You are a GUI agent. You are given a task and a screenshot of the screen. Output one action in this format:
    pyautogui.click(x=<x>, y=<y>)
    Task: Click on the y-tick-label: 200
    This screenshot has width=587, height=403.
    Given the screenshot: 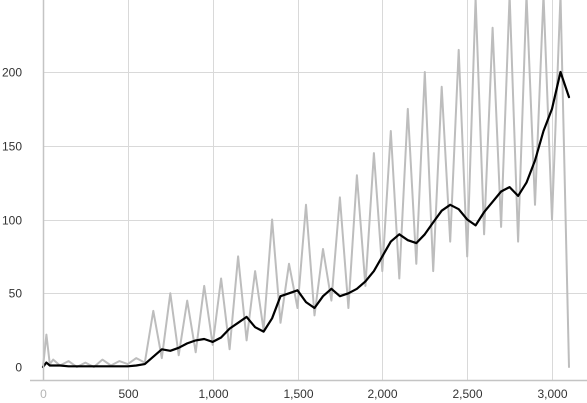 What is the action you would take?
    pyautogui.click(x=12, y=73)
    